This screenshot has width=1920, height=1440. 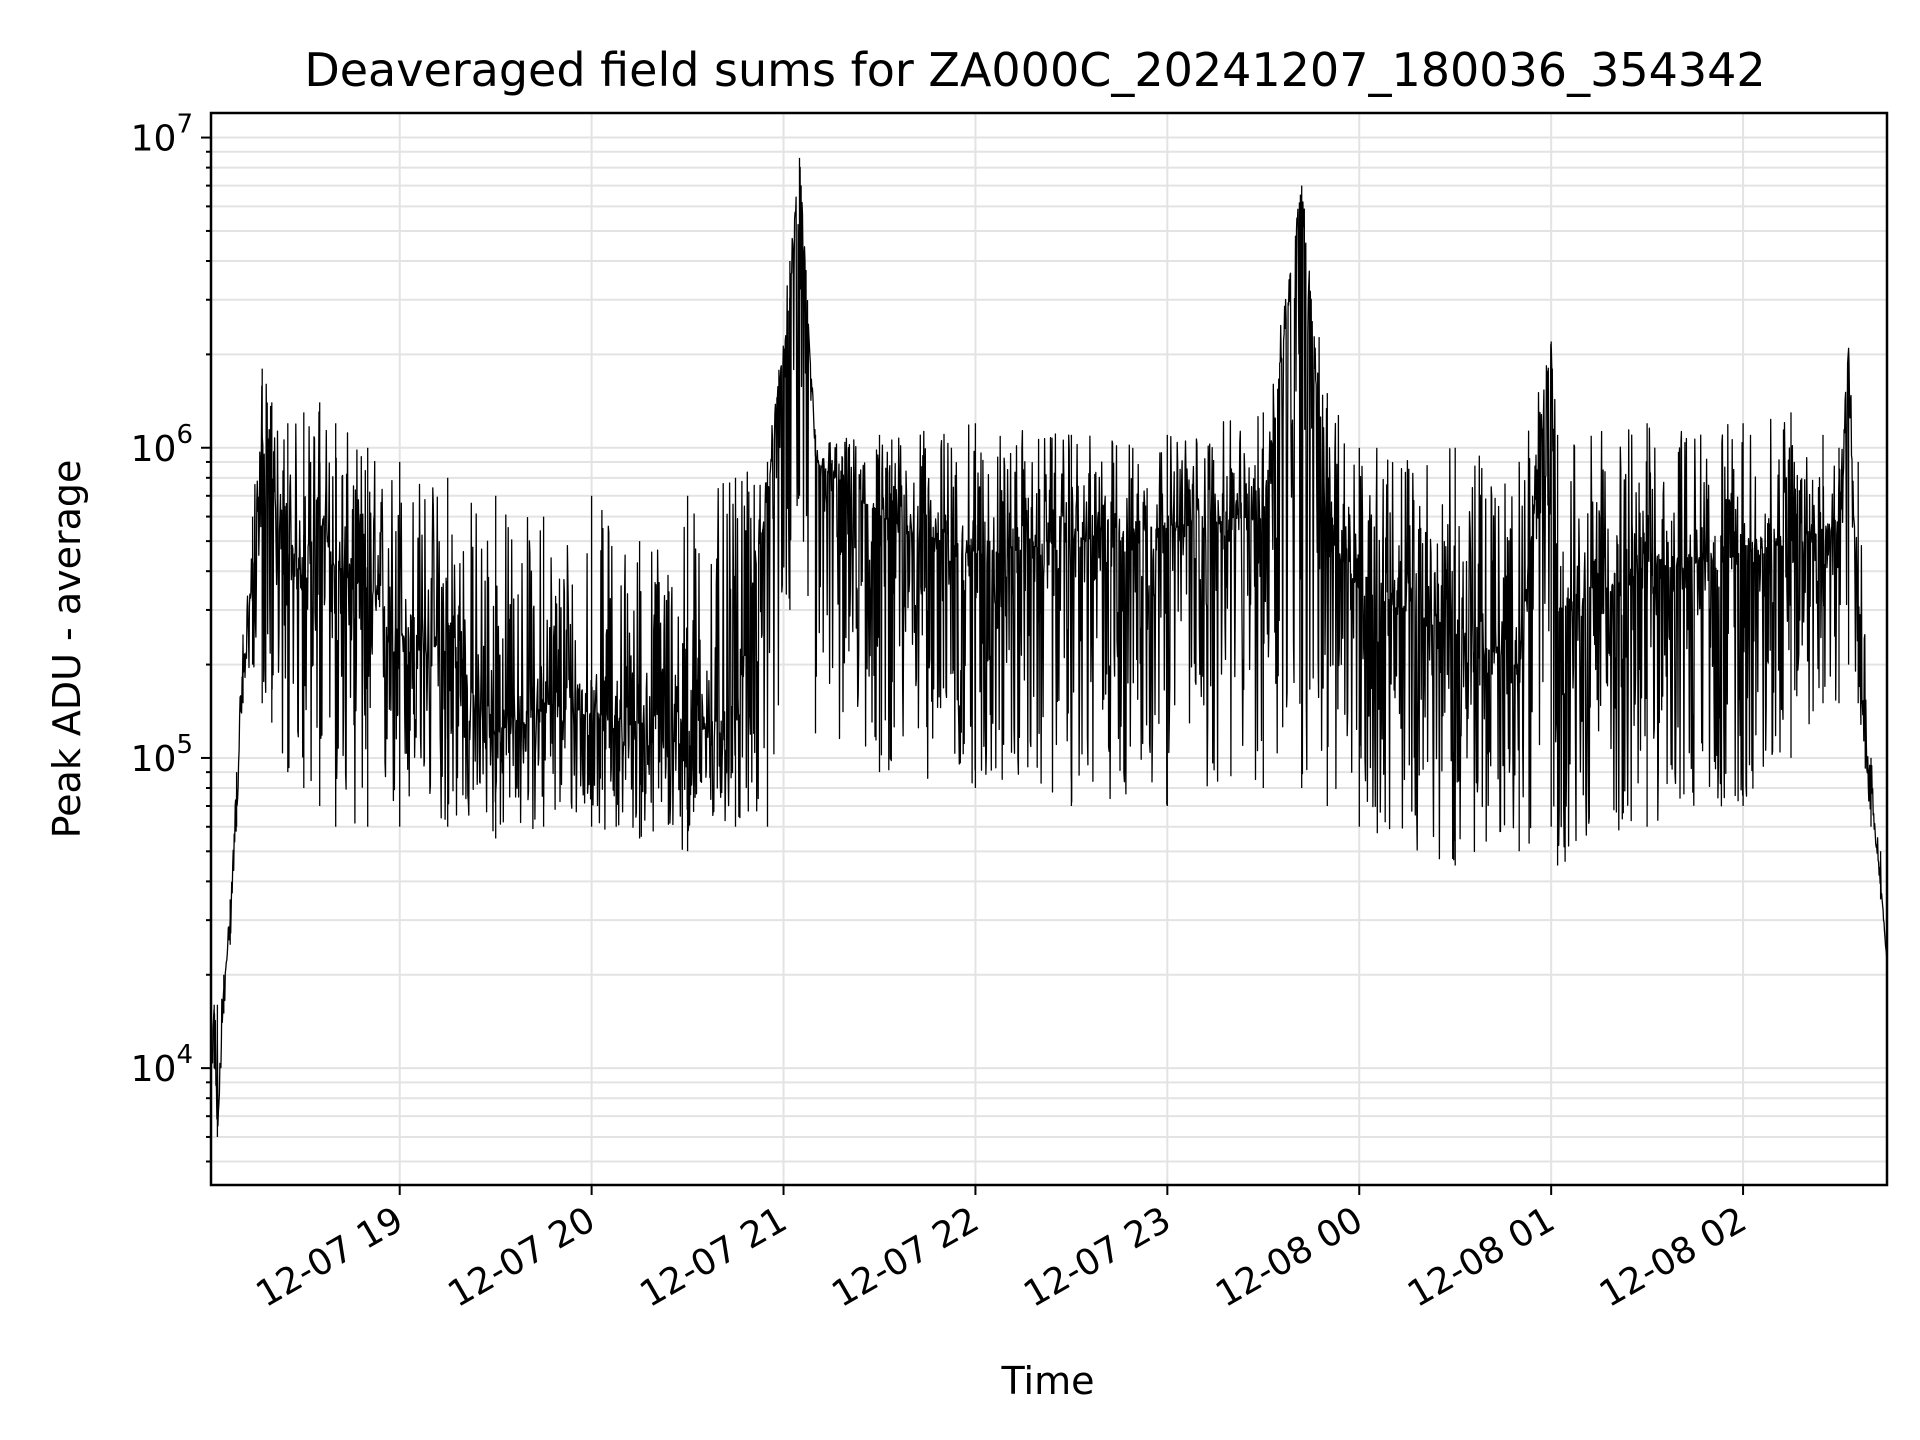 I want to click on y-tick-label: 10⁷, so click(x=162, y=135).